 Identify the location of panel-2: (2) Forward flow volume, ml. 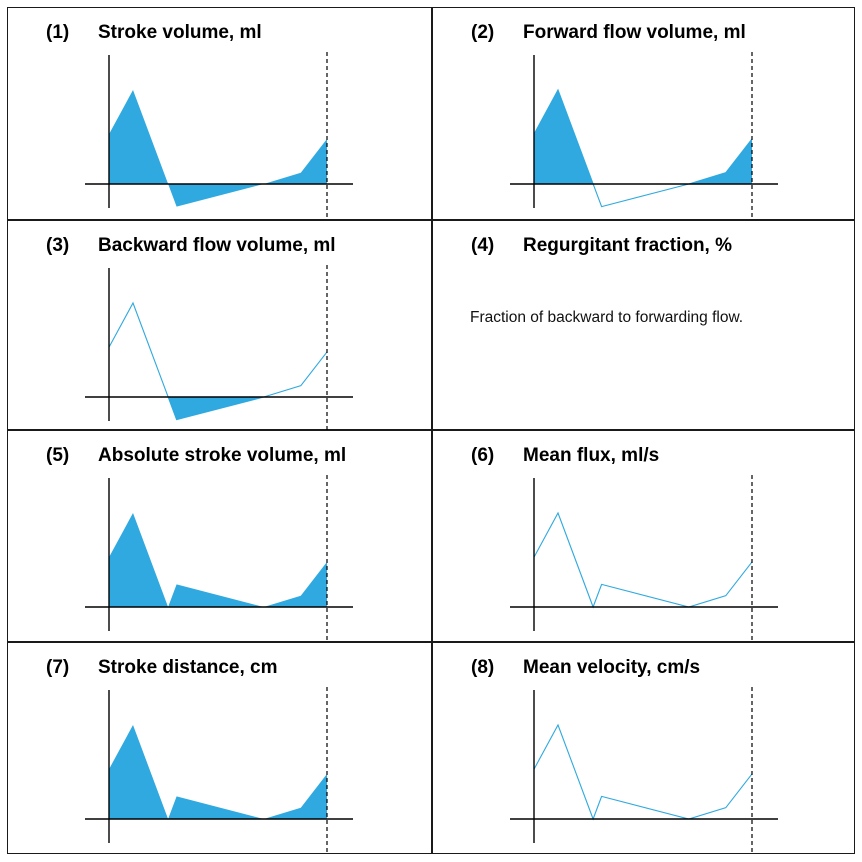
(643, 113).